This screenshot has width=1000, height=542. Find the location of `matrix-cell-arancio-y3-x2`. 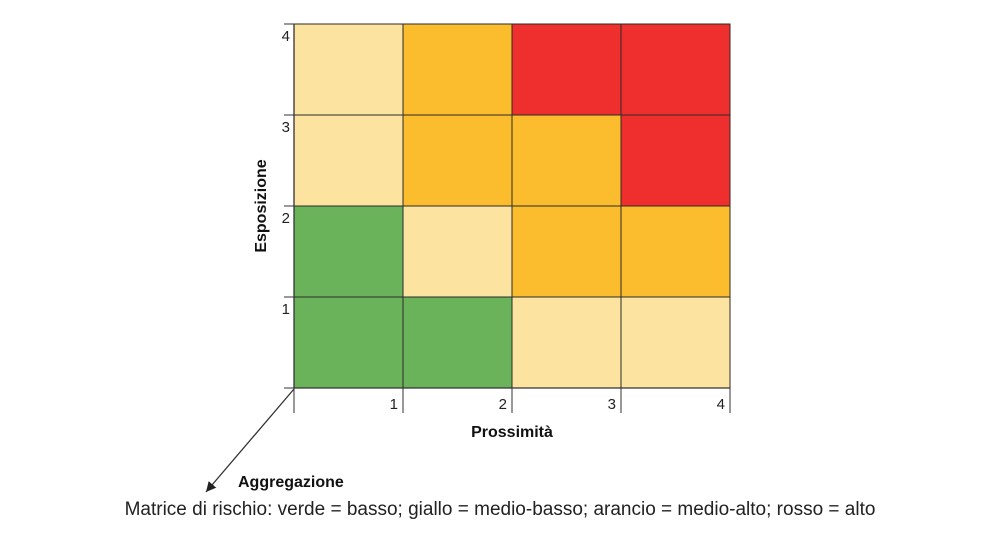

matrix-cell-arancio-y3-x2 is located at coordinates (457, 160).